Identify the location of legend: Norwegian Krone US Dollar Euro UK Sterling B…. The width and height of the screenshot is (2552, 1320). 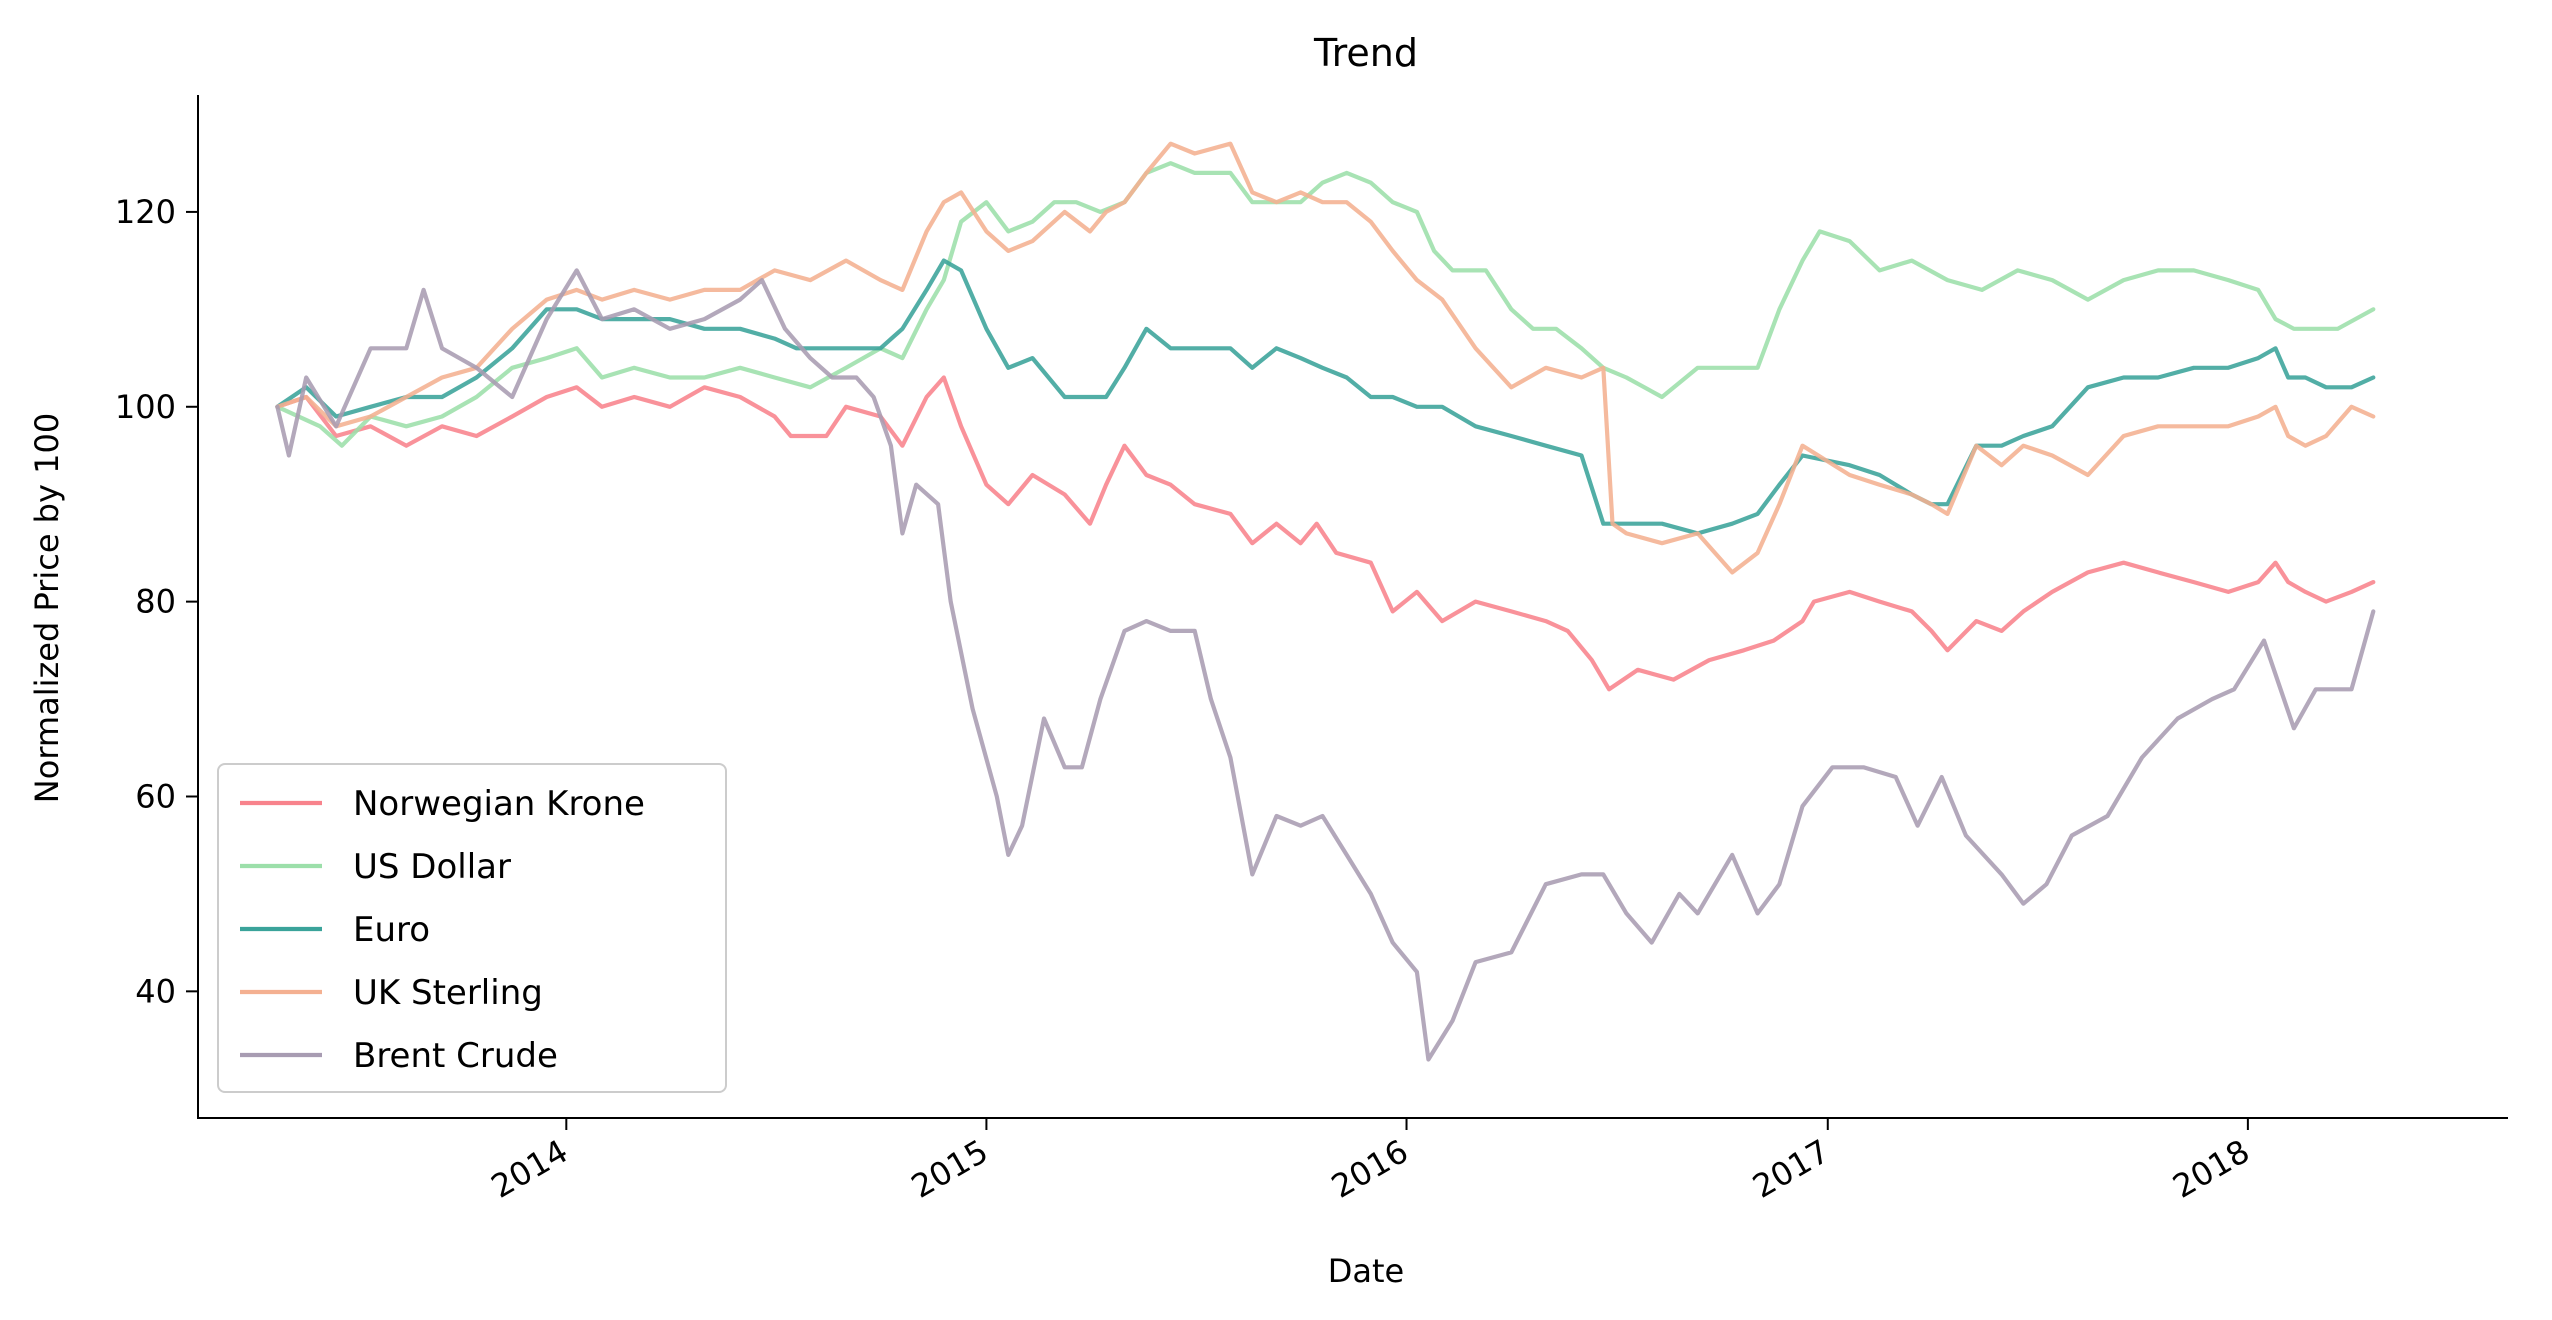
(472, 928).